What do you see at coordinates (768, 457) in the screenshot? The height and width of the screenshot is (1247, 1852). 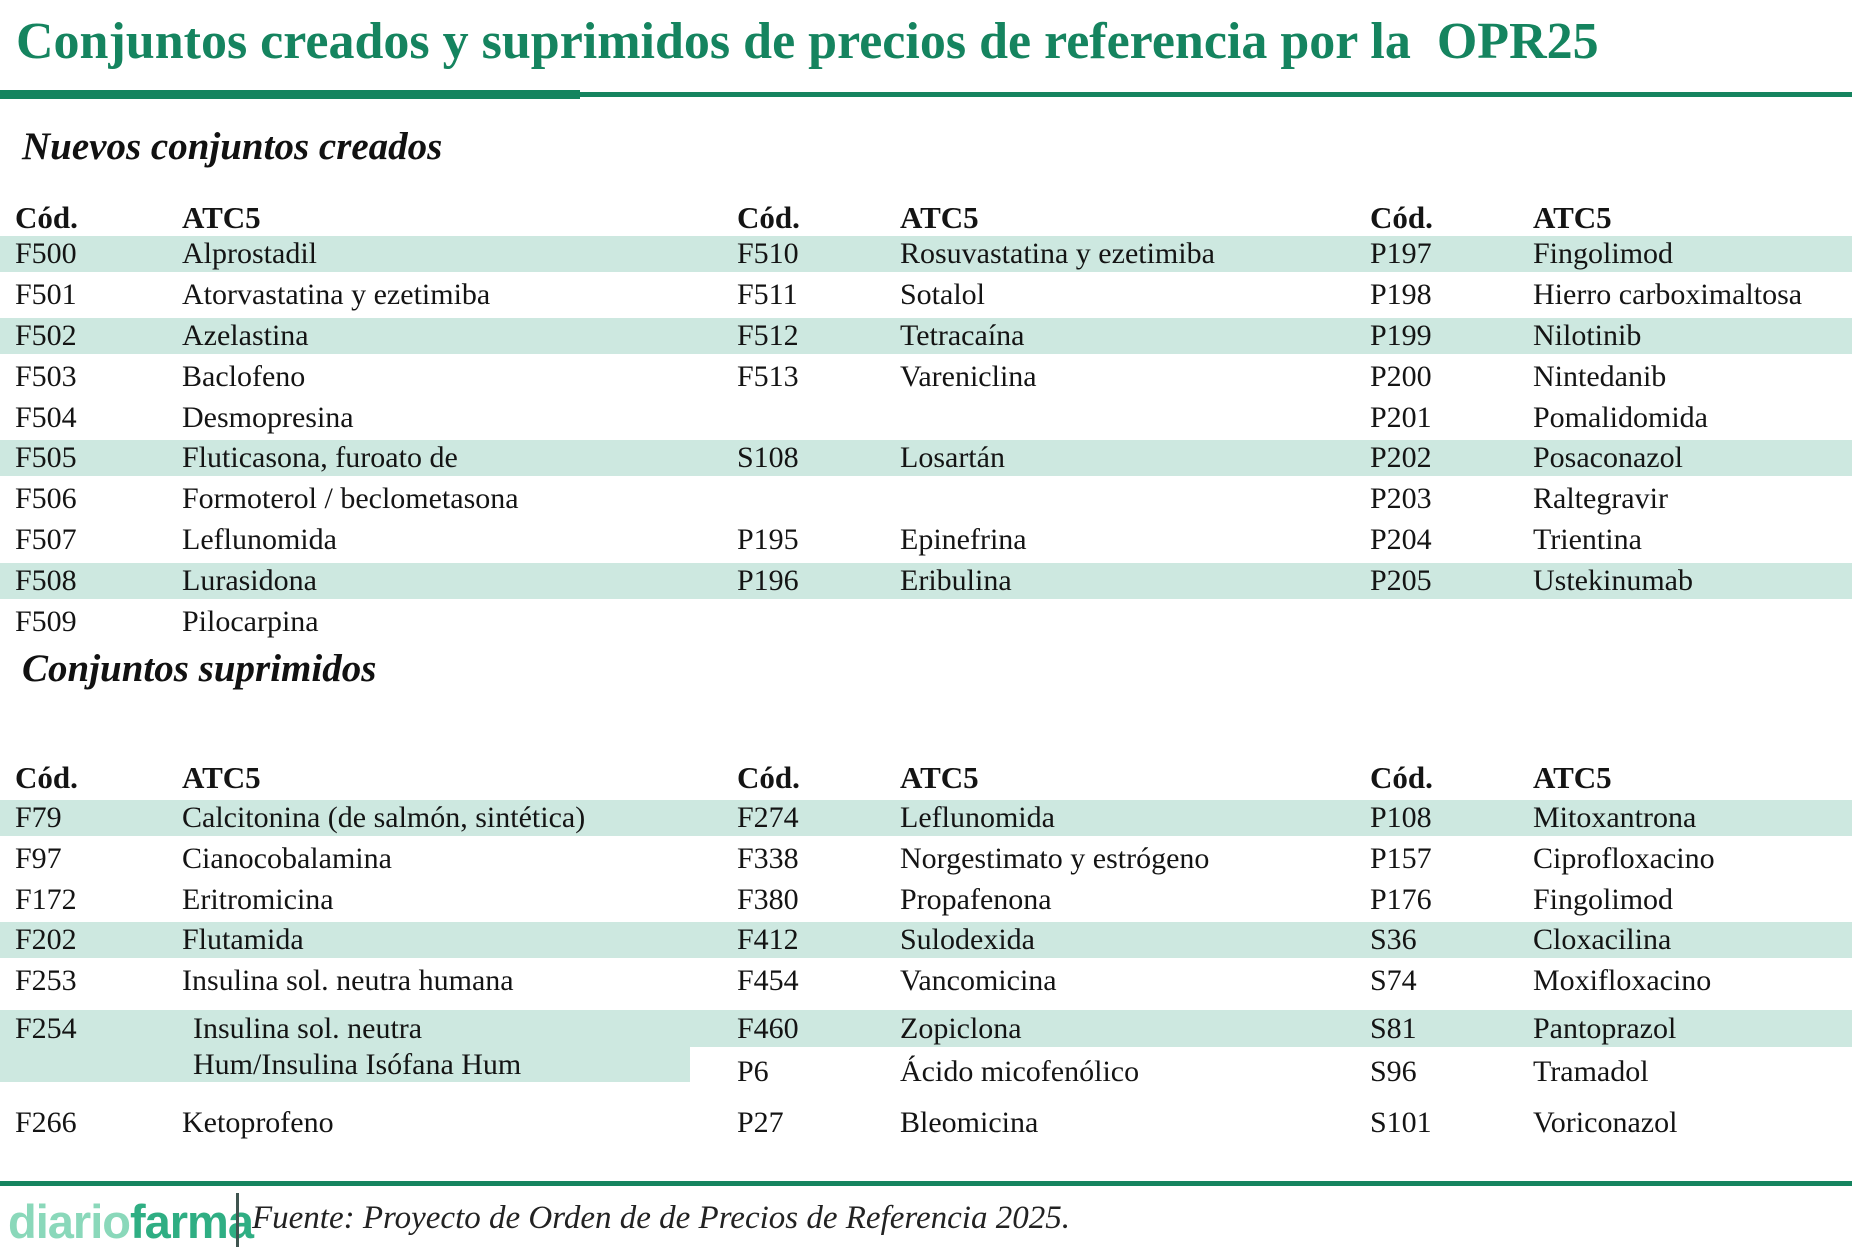 I see `code-cell: S108` at bounding box center [768, 457].